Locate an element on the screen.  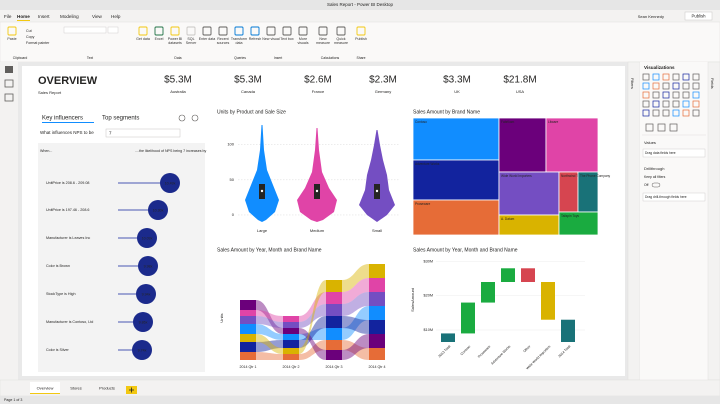
ribbon-button-label: New measure is located at coordinates (323, 41).